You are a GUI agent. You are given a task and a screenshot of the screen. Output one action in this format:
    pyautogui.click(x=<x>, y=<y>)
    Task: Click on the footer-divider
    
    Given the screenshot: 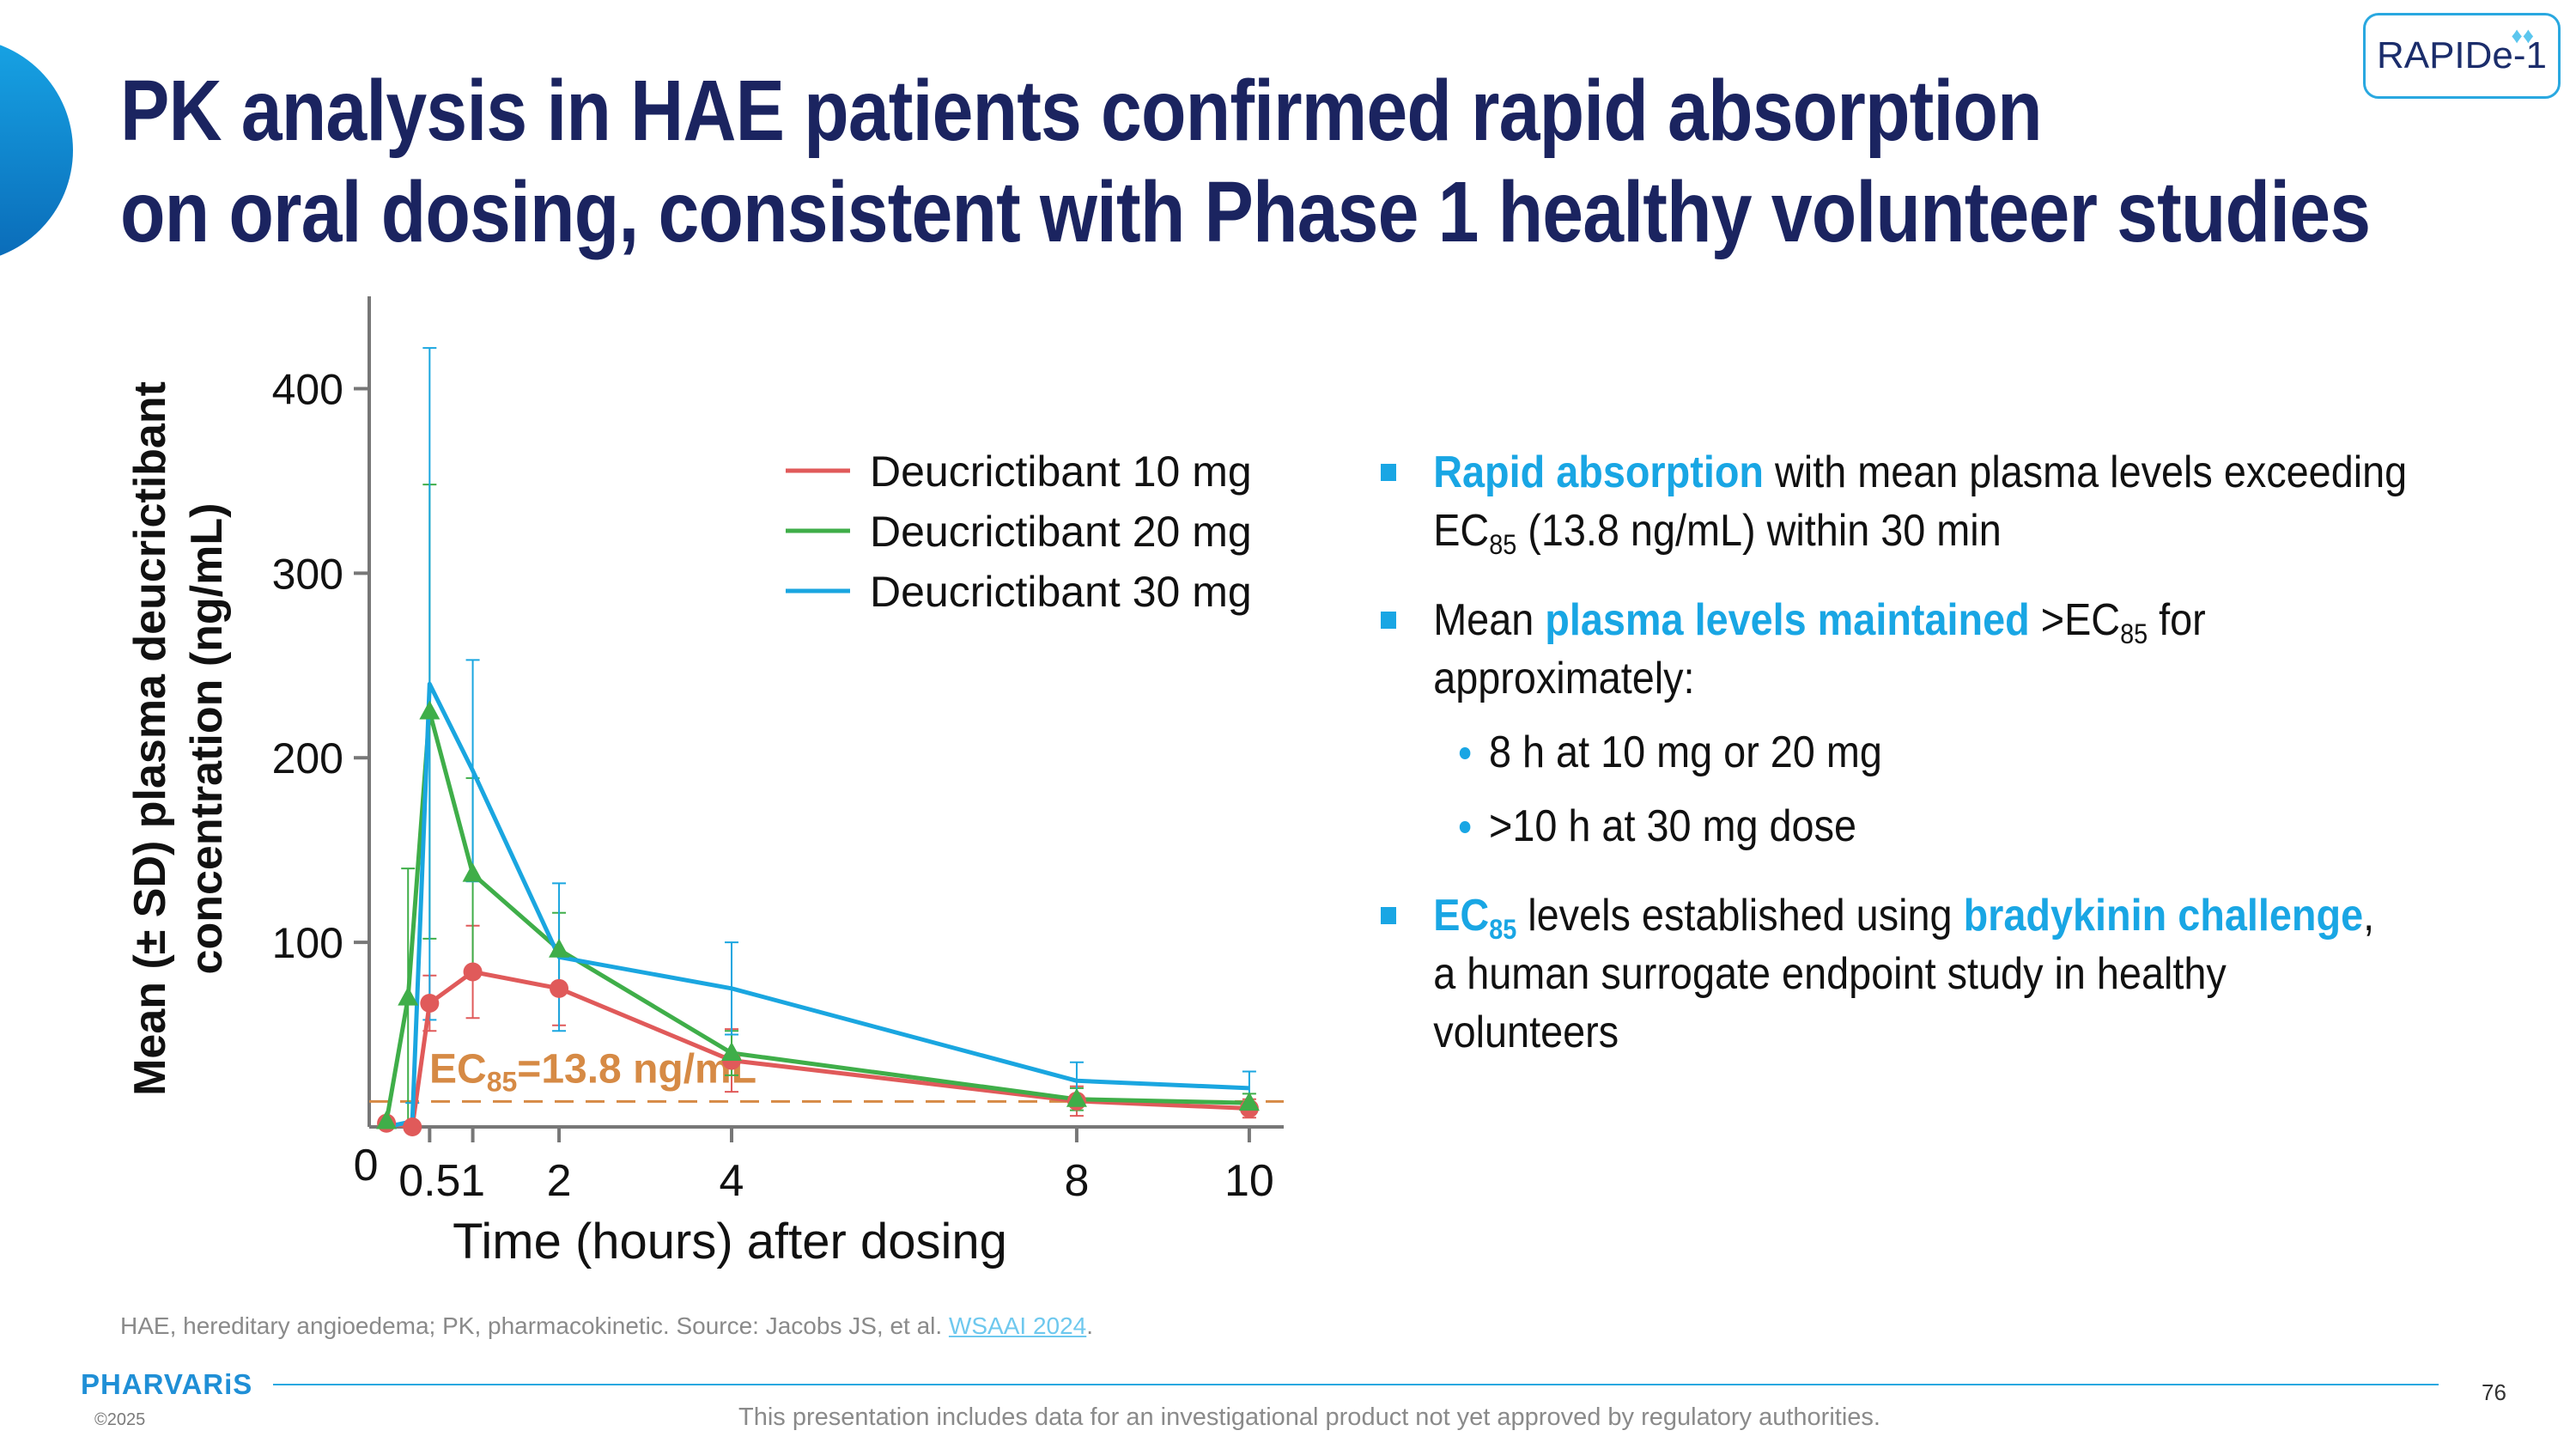 What is the action you would take?
    pyautogui.click(x=1356, y=1384)
    